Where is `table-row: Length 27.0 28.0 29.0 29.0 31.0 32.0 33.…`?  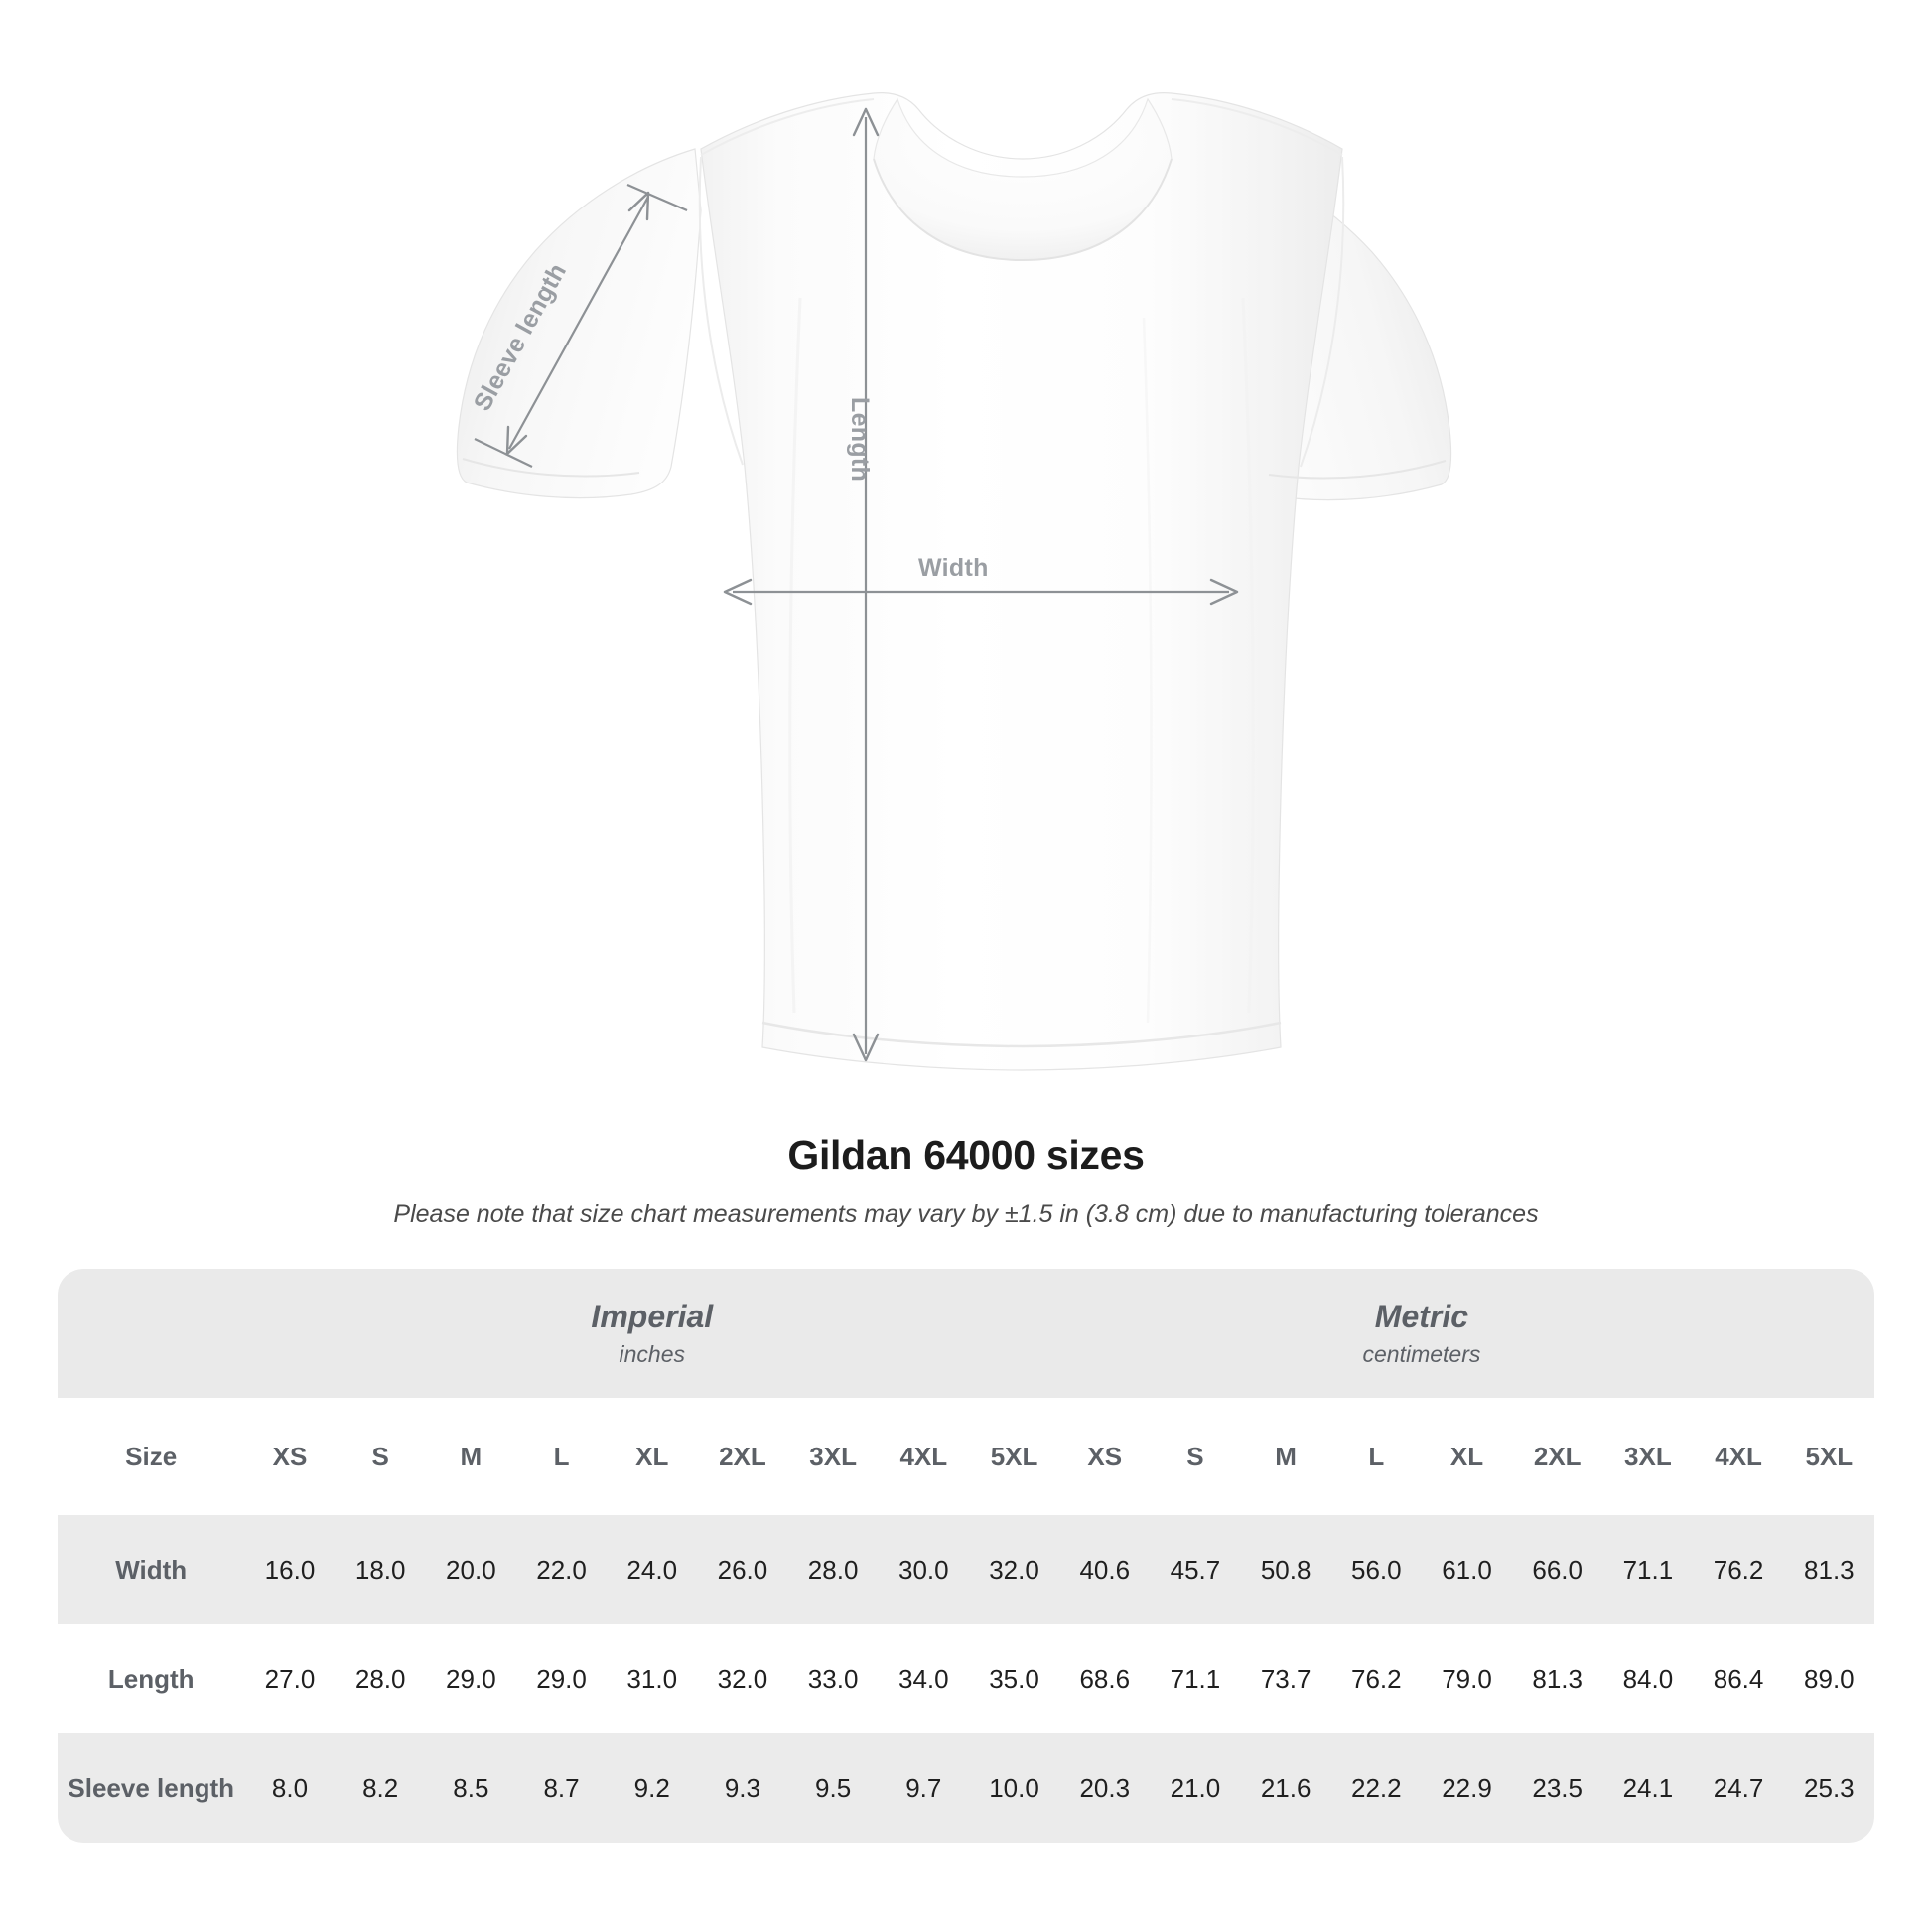
table-row: Length 27.0 28.0 29.0 29.0 31.0 32.0 33.… is located at coordinates (966, 1679).